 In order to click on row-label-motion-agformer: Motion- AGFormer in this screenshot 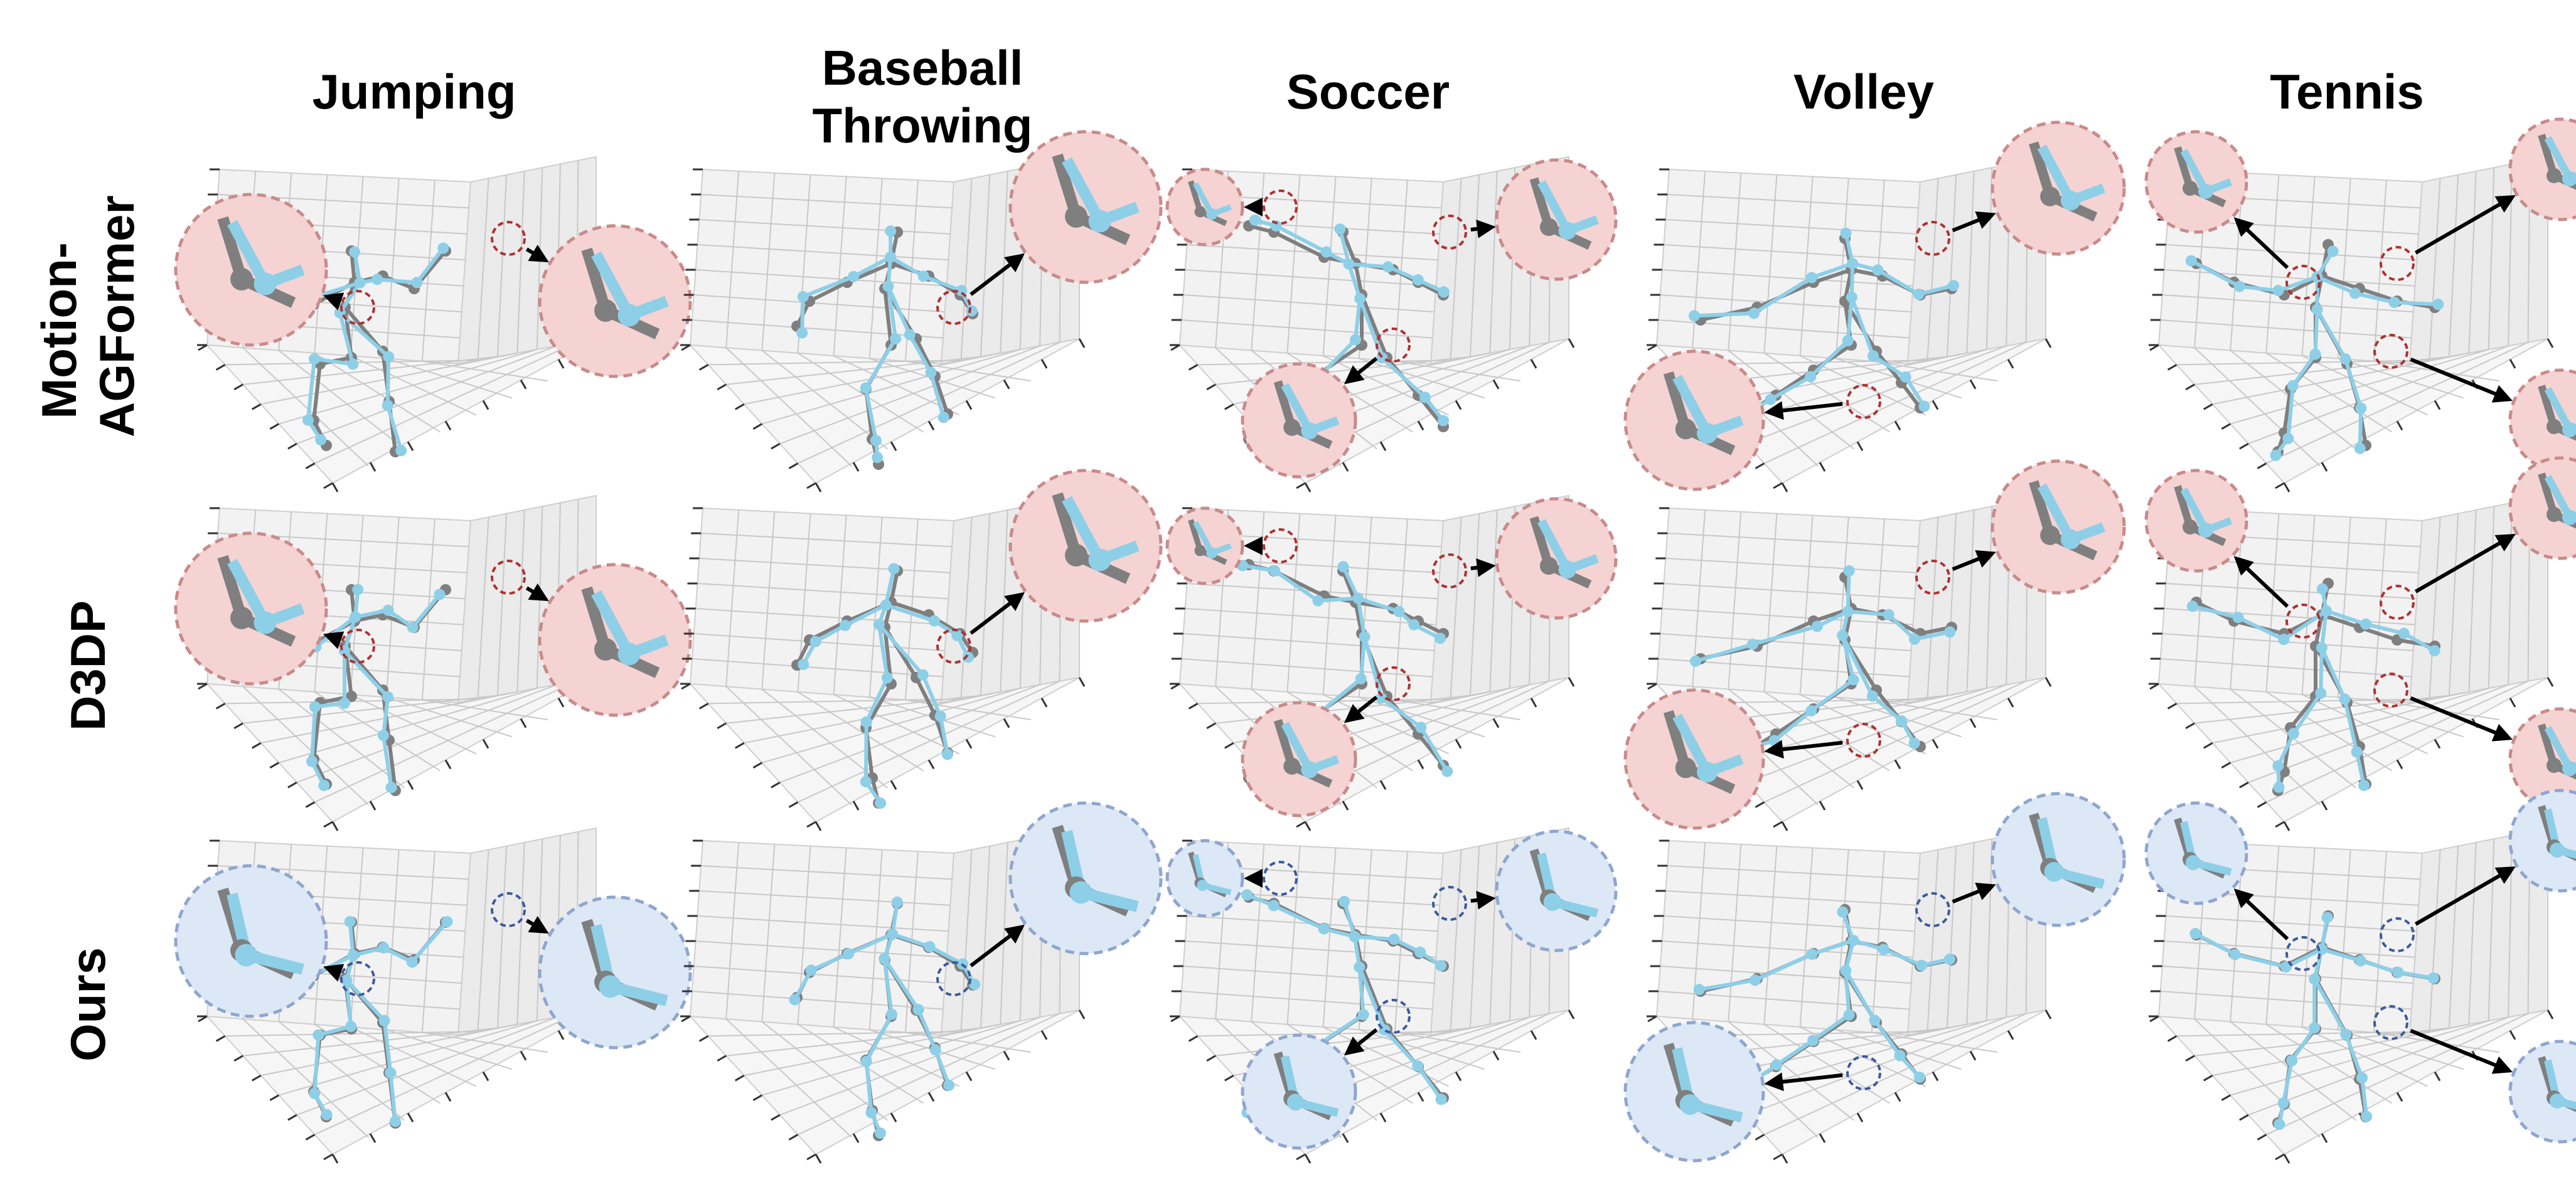, I will do `click(88, 316)`.